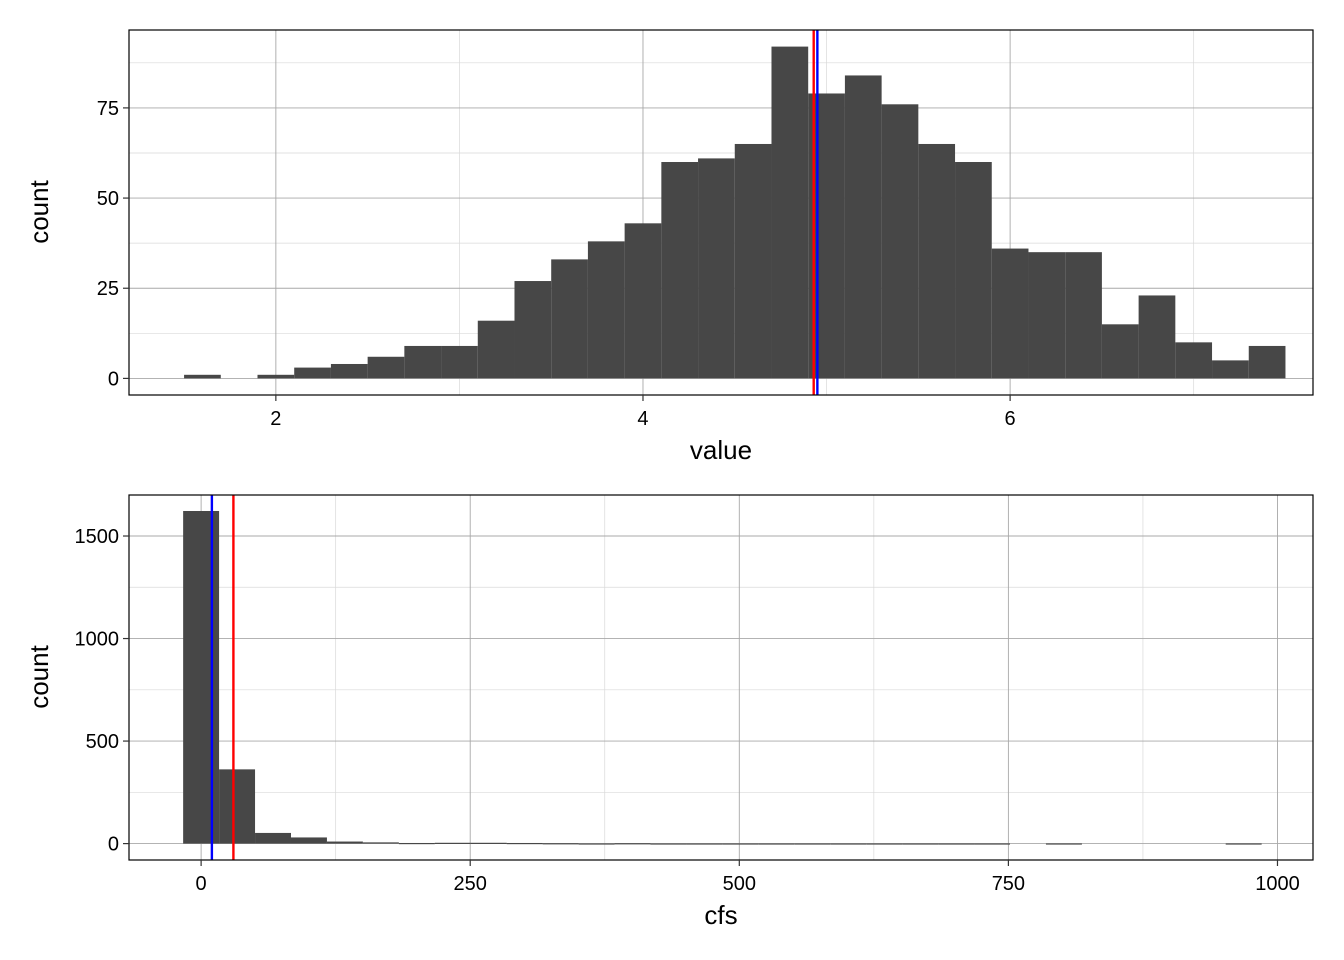 Image resolution: width=1344 pixels, height=960 pixels. What do you see at coordinates (739, 884) in the screenshot?
I see `x-tick-label: 500` at bounding box center [739, 884].